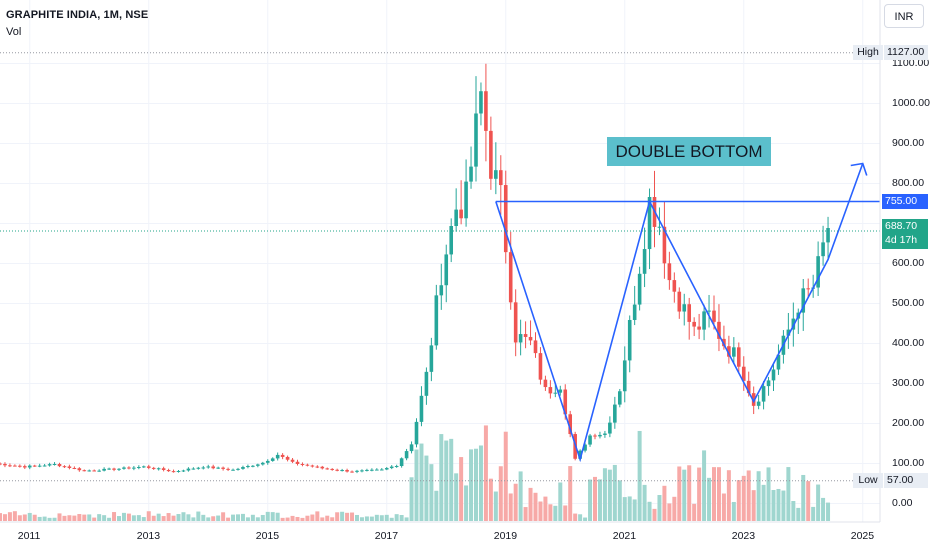 This screenshot has height=550, width=932. I want to click on resistance-price-tag: 755.00, so click(905, 201).